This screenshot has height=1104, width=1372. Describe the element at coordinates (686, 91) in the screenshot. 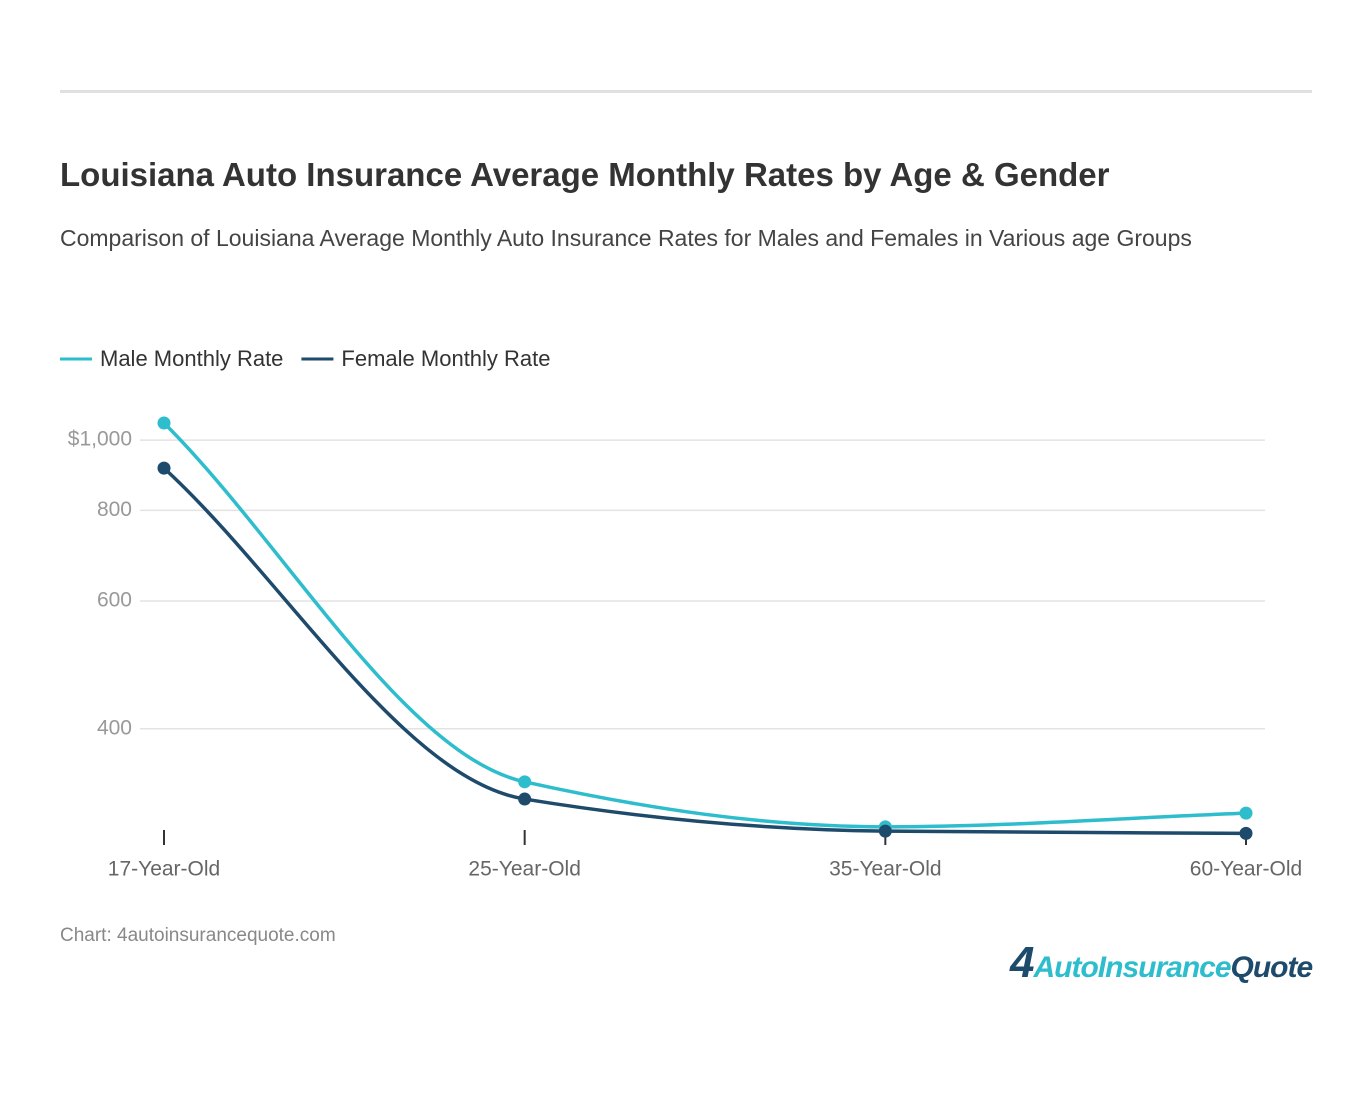

I see `top-rule` at that location.